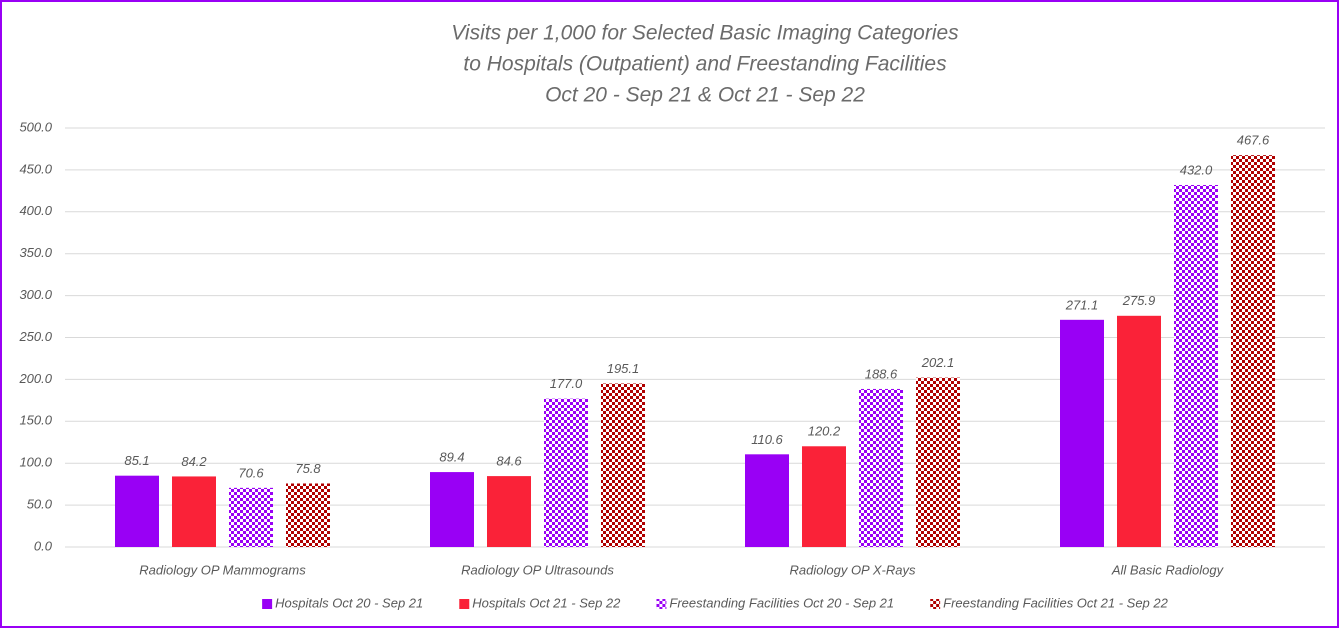 Image resolution: width=1339 pixels, height=628 pixels. What do you see at coordinates (35, 294) in the screenshot?
I see `y-tick-label: 300.0` at bounding box center [35, 294].